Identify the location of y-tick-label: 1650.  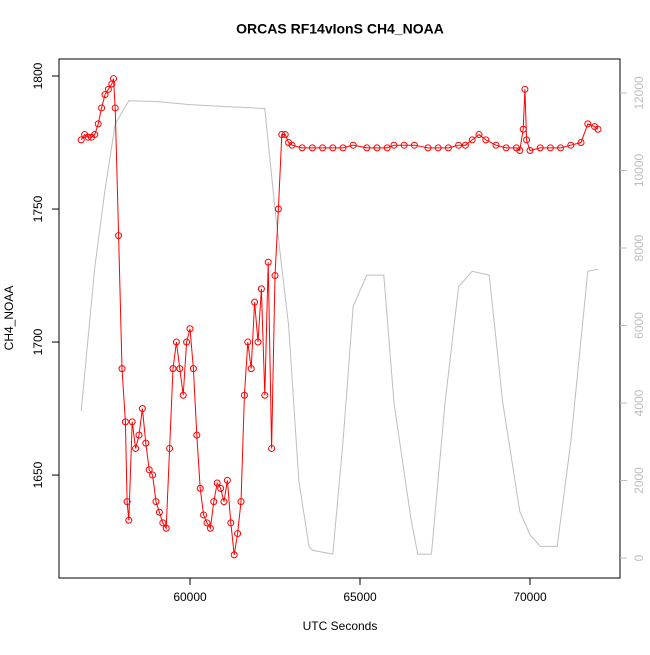
(38, 474).